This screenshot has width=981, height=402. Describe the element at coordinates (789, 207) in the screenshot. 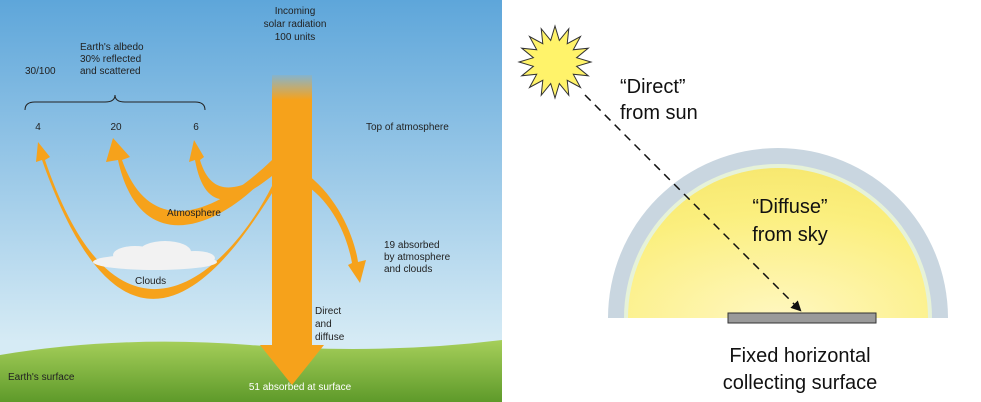

I see `label: “Diffuse”` at that location.